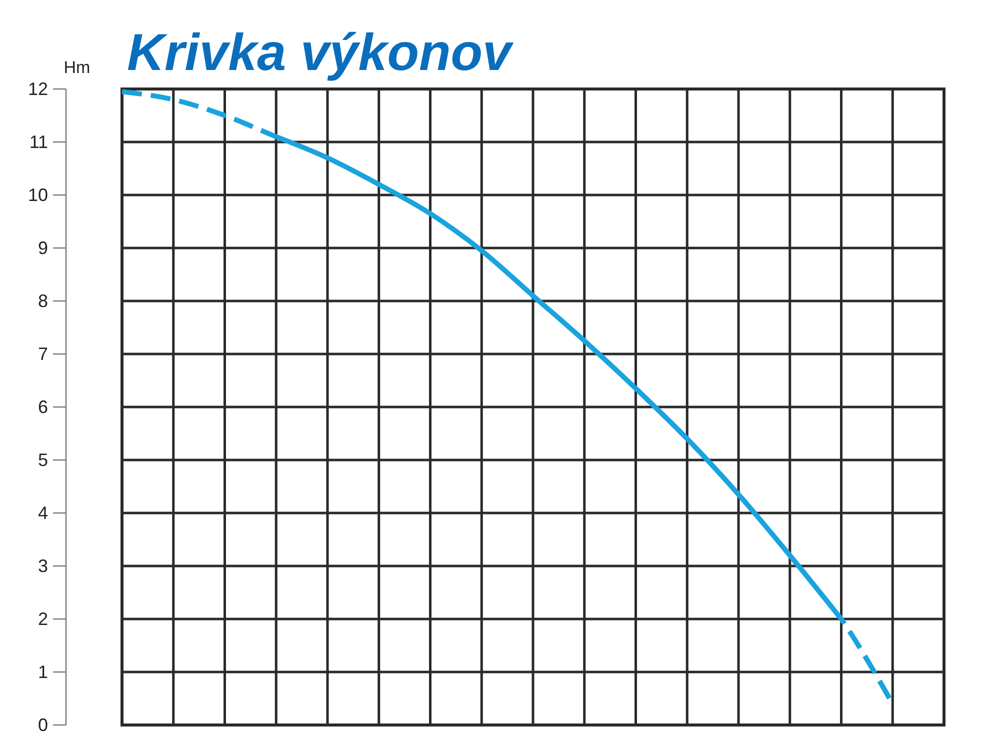 This screenshot has height=753, width=1000. I want to click on y-tick-label: 10, so click(38, 194).